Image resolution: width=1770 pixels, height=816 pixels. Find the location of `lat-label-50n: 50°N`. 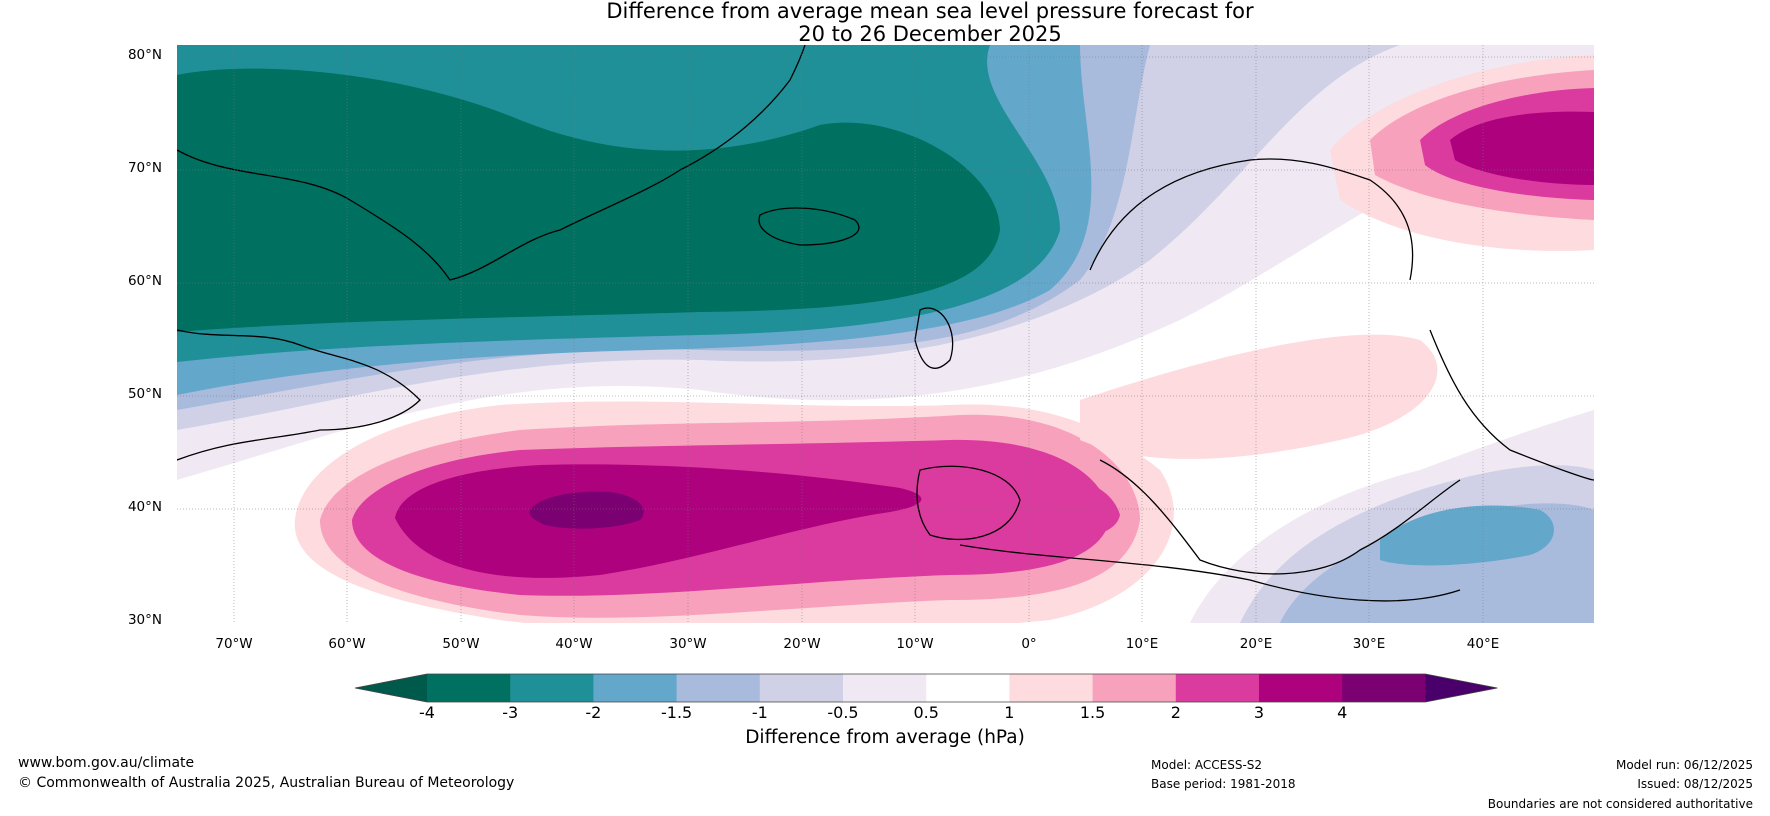

lat-label-50n: 50°N is located at coordinates (144, 394).